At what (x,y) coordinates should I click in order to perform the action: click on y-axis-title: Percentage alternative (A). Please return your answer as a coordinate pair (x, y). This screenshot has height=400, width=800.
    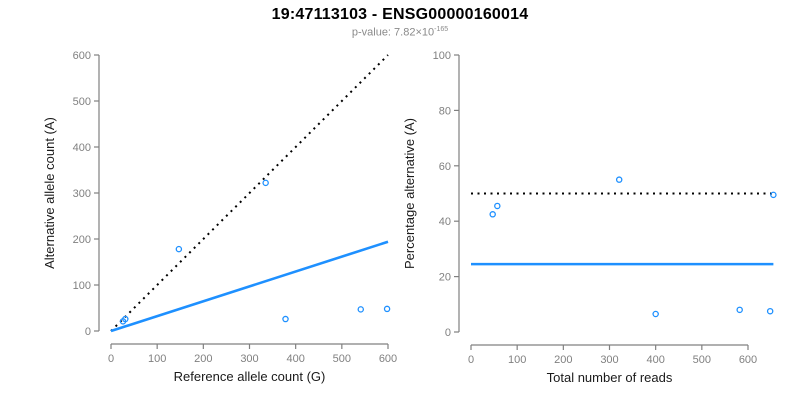
    Looking at the image, I should click on (409, 193).